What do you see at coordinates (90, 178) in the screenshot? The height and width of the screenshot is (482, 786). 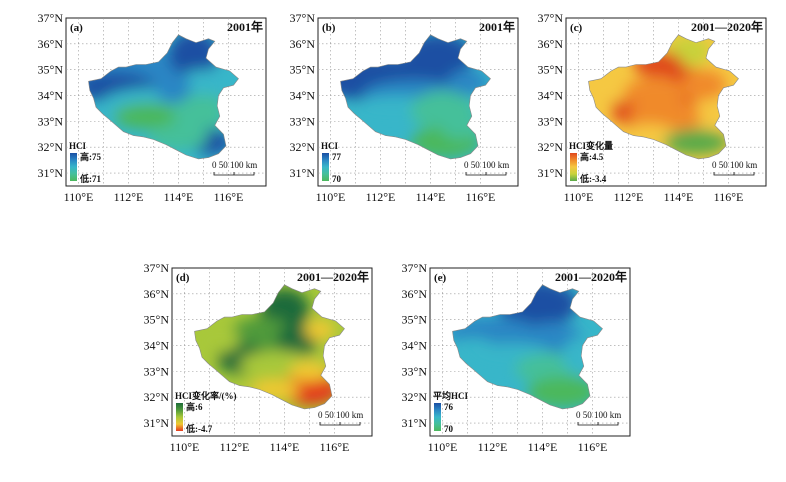 I see `legend-low: 低:71` at bounding box center [90, 178].